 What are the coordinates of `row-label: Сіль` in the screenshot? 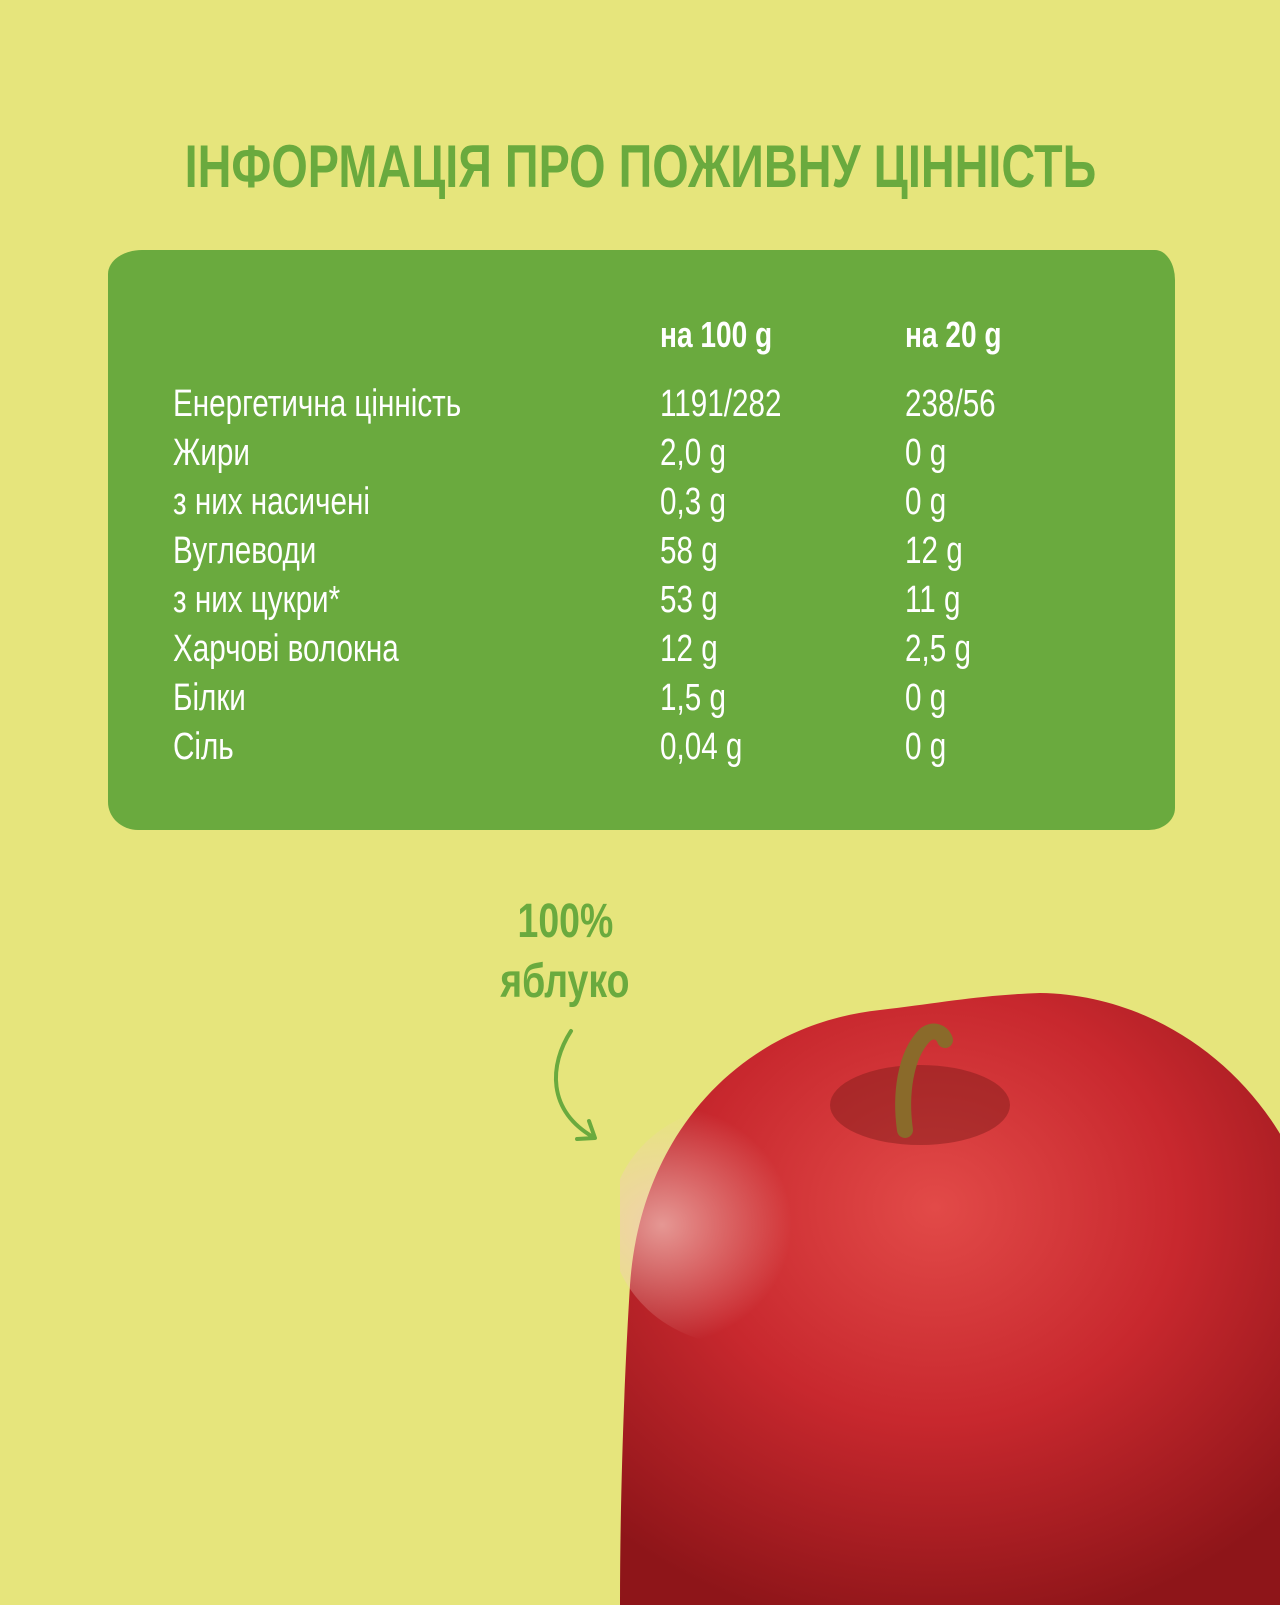 It's located at (212, 747).